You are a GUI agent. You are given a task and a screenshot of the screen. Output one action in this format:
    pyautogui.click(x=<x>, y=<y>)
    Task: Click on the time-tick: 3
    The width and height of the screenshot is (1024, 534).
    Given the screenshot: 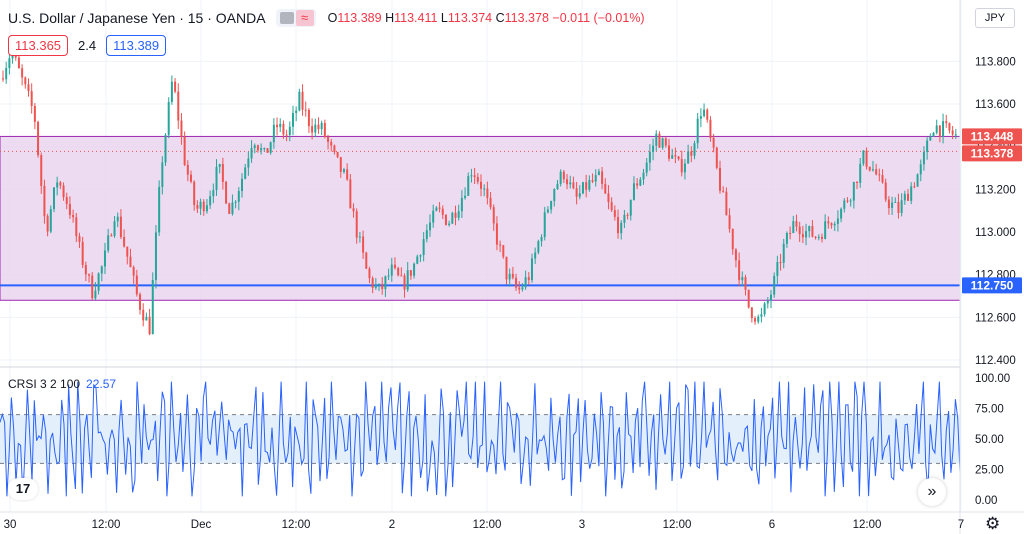 What is the action you would take?
    pyautogui.click(x=582, y=525)
    